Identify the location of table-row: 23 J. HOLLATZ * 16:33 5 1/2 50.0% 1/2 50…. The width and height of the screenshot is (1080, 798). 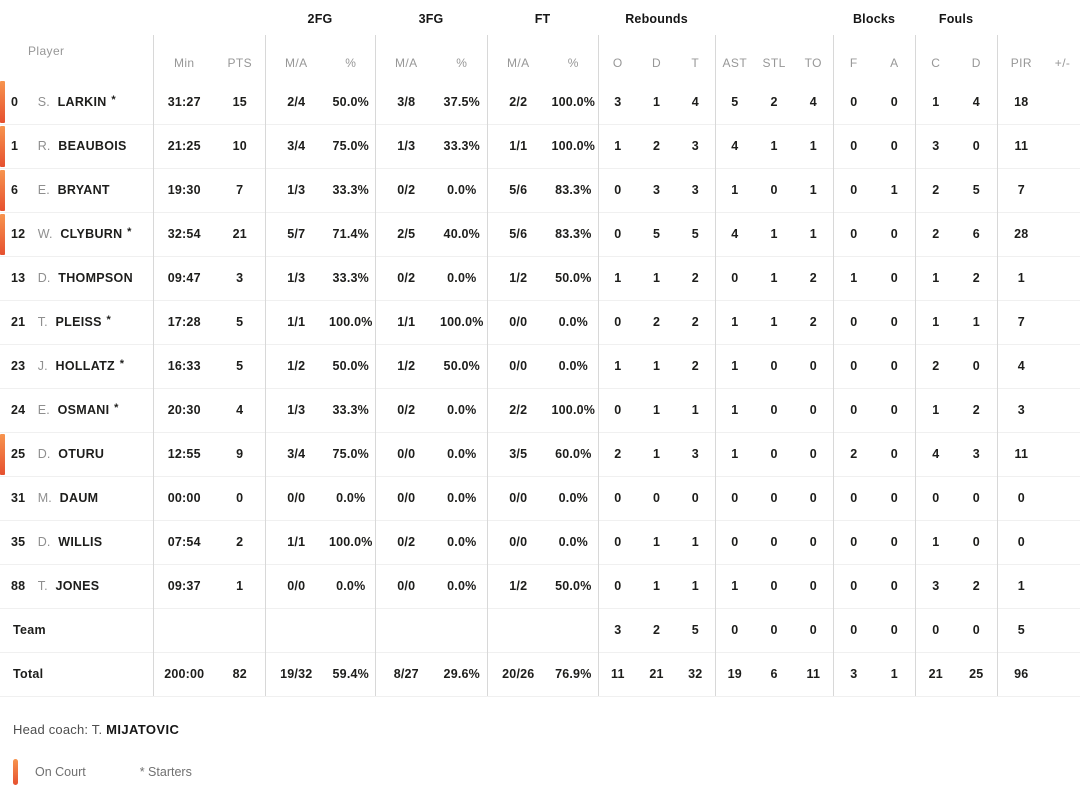
(540, 365).